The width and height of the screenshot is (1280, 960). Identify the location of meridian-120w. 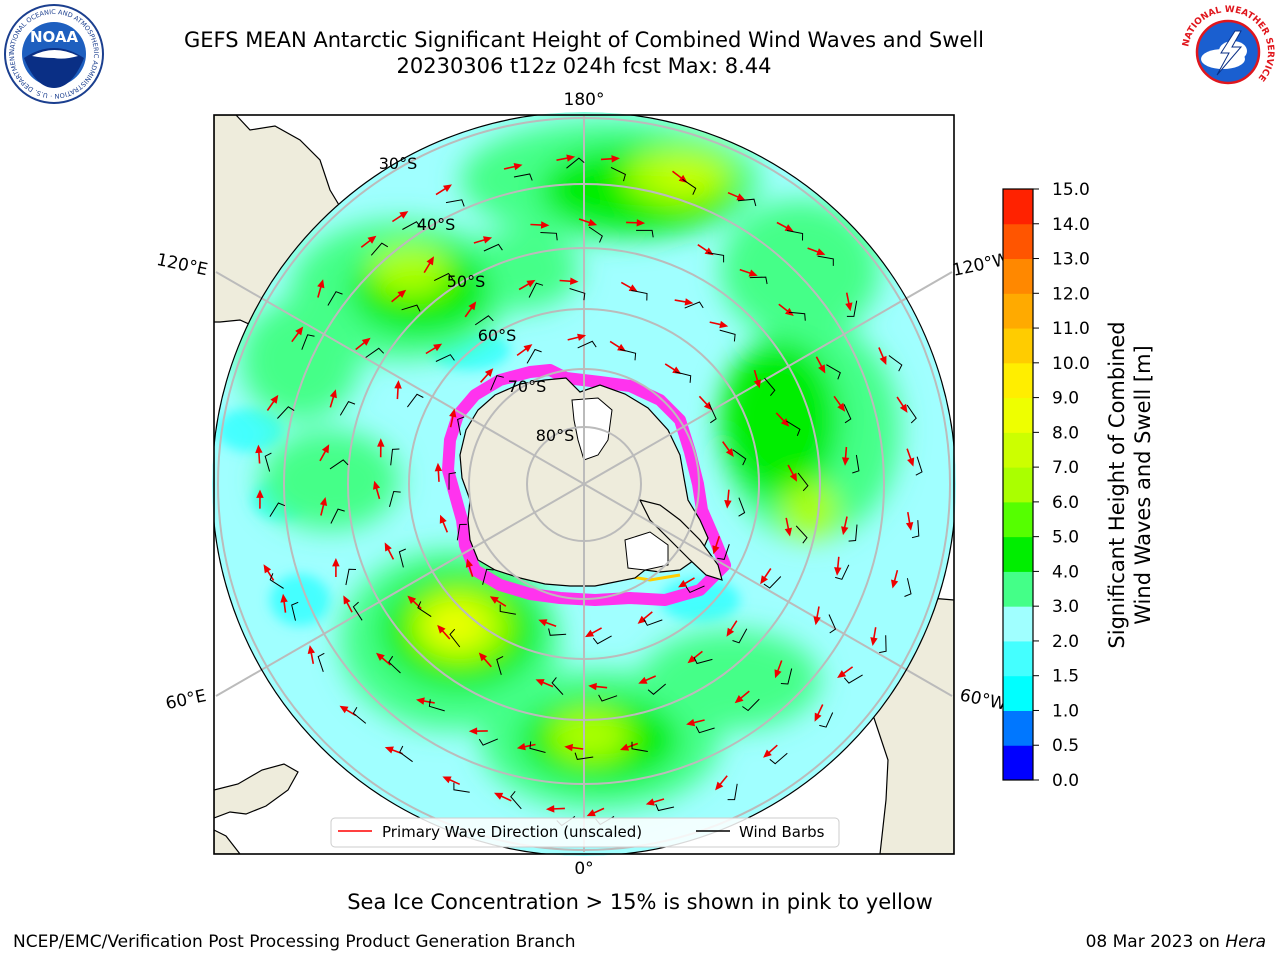
(768, 378).